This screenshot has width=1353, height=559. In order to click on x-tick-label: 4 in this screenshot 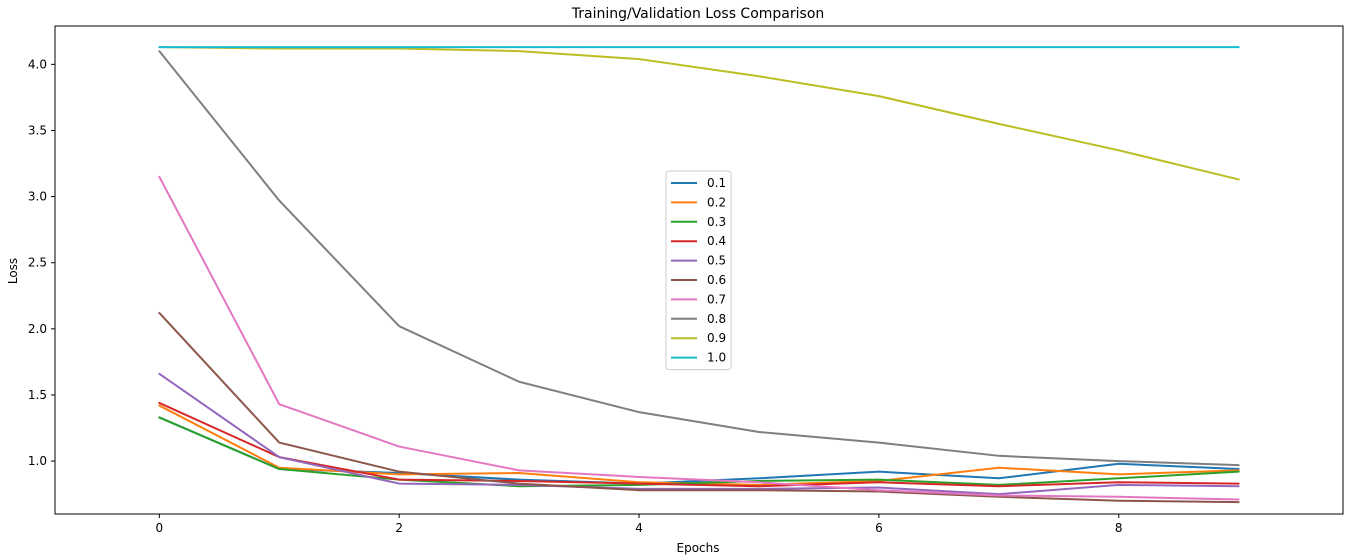, I will do `click(639, 528)`.